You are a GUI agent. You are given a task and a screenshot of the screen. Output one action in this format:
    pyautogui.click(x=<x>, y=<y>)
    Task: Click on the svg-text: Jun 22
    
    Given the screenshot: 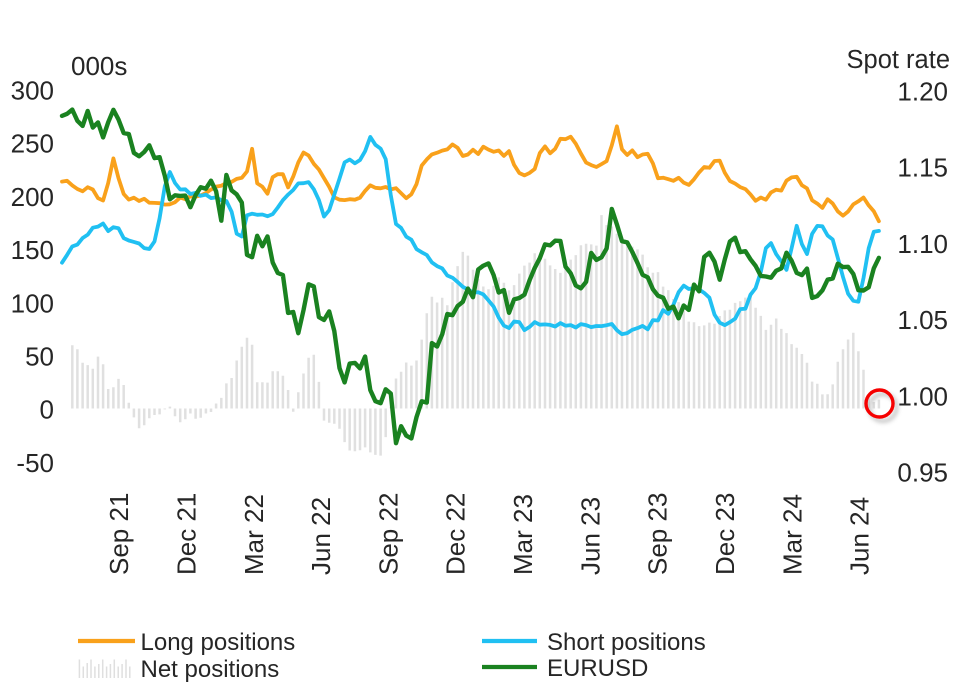 What is the action you would take?
    pyautogui.click(x=321, y=536)
    